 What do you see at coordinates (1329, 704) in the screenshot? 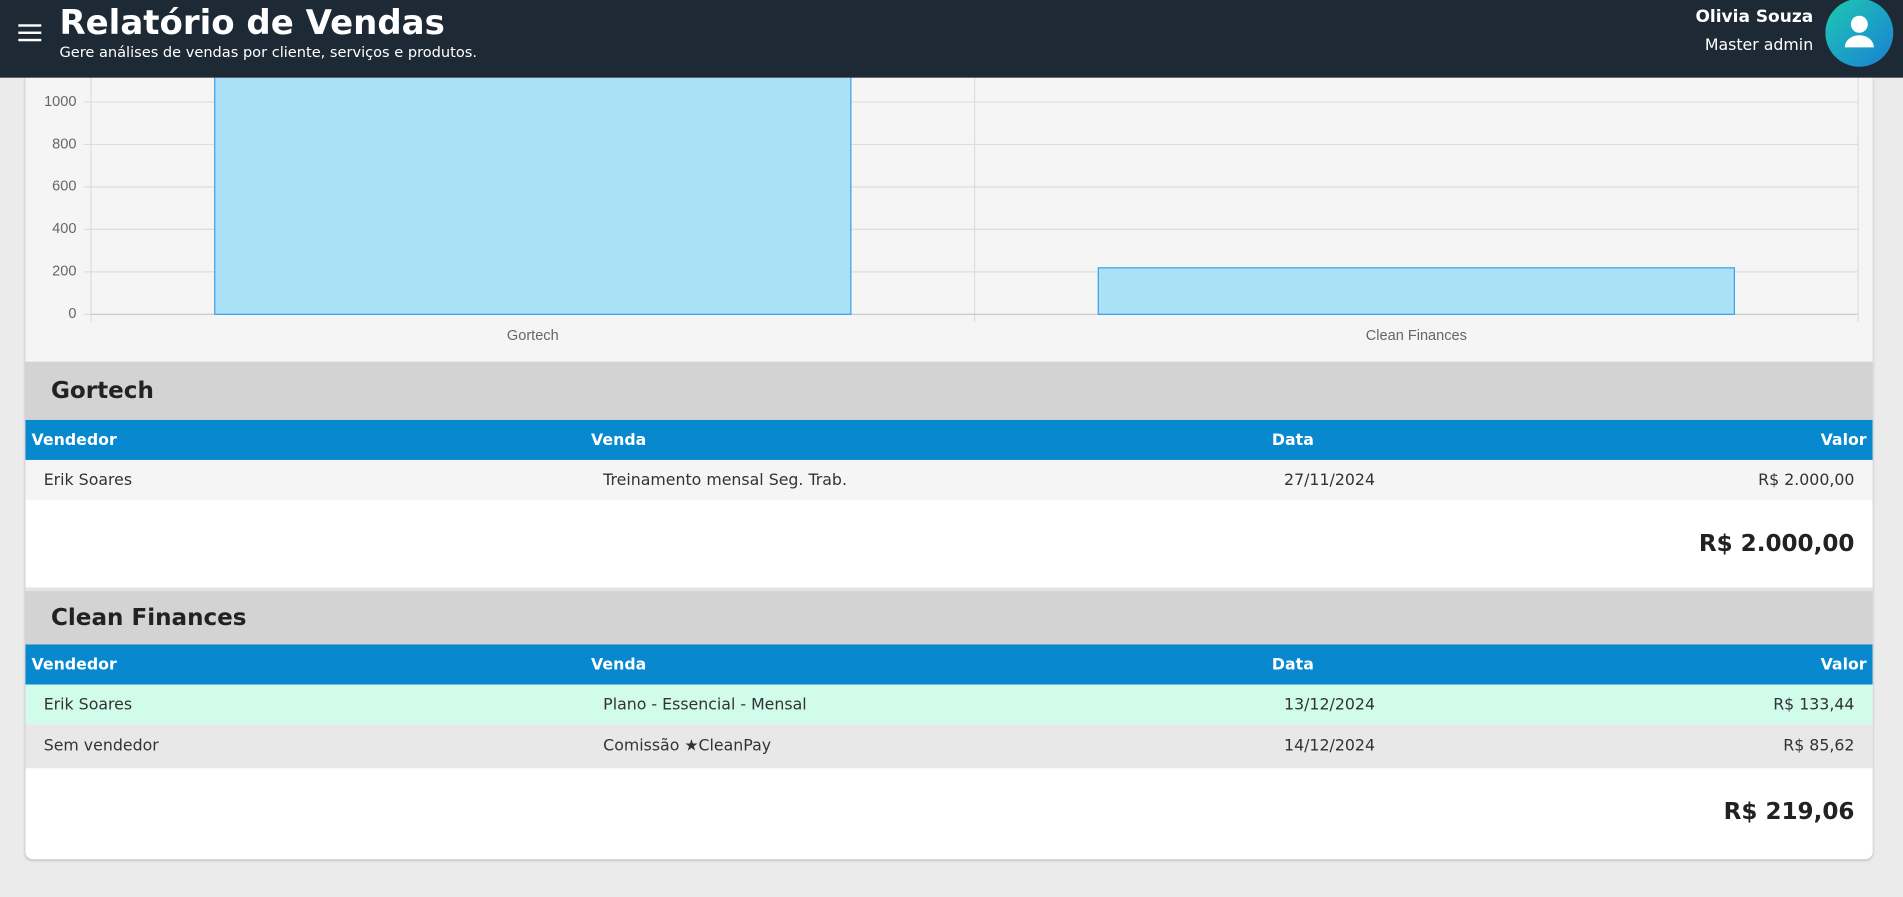
I see `cell: 13/12/2024` at bounding box center [1329, 704].